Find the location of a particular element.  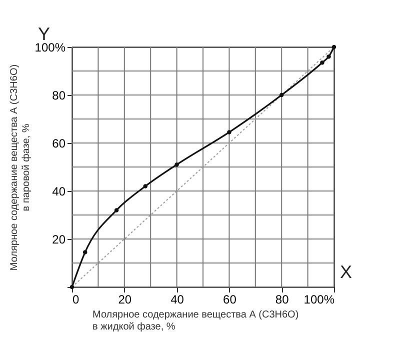

x-axis-title: Молярное содержание вещества А (C3H6O) в жидкой фазе, % is located at coordinates (195, 321).